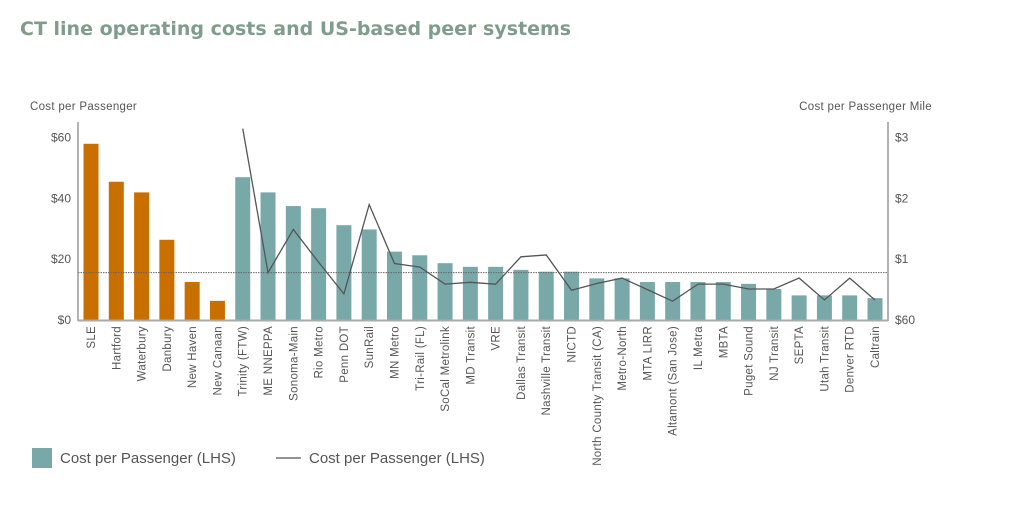 Image resolution: width=1022 pixels, height=505 pixels. What do you see at coordinates (244, 361) in the screenshot?
I see `category-label: Trinity (FTW)` at bounding box center [244, 361].